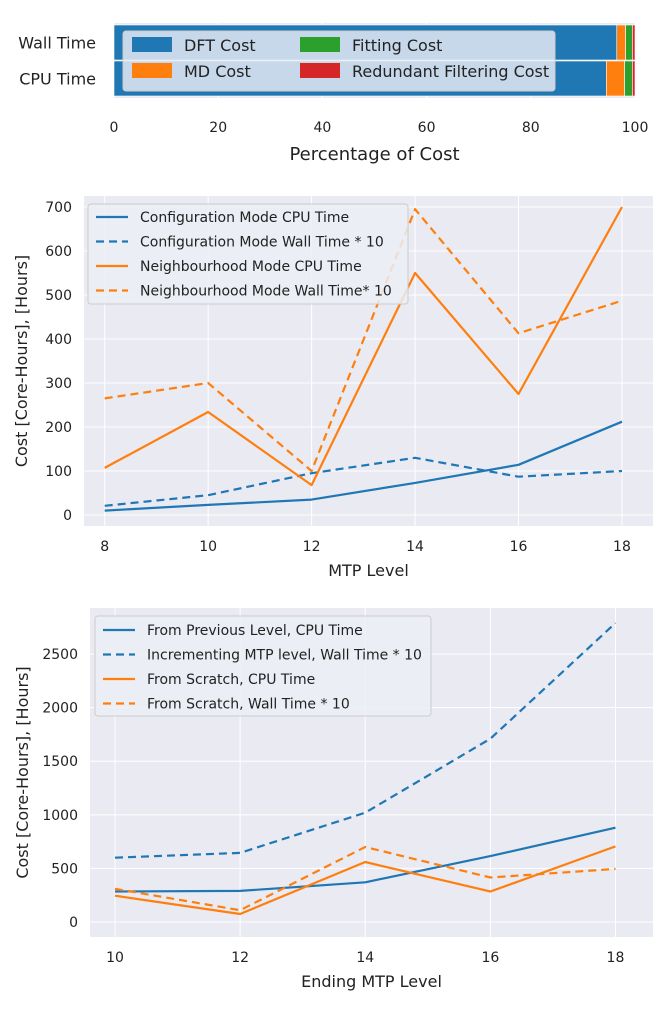 The height and width of the screenshot is (1010, 671). Describe the element at coordinates (208, 547) in the screenshot. I see `chart-2-x-tick-label: 10` at that location.